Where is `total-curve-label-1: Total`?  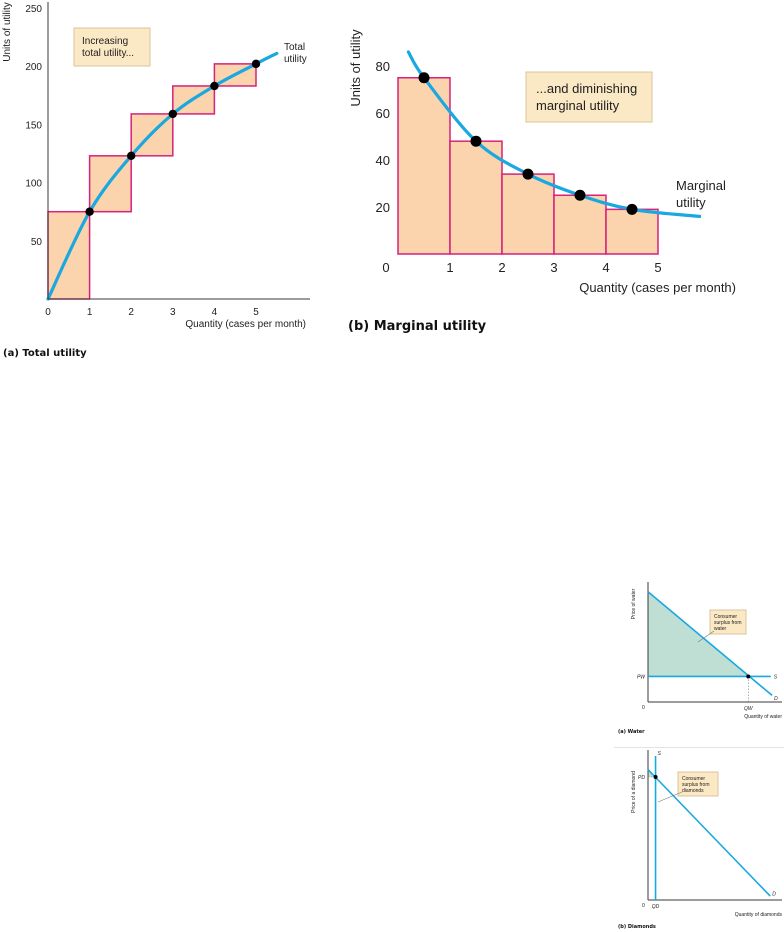
total-curve-label-1: Total is located at coordinates (294, 47).